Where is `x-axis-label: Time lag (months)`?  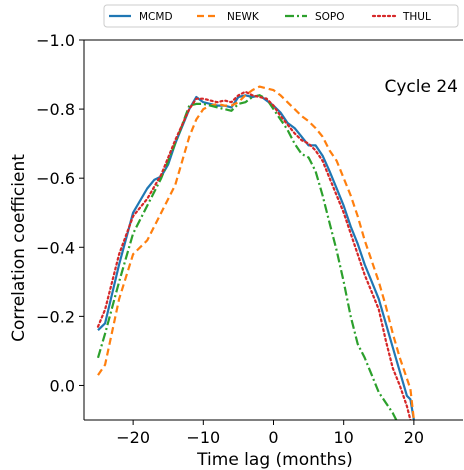
x-axis-label: Time lag (months) is located at coordinates (274, 460).